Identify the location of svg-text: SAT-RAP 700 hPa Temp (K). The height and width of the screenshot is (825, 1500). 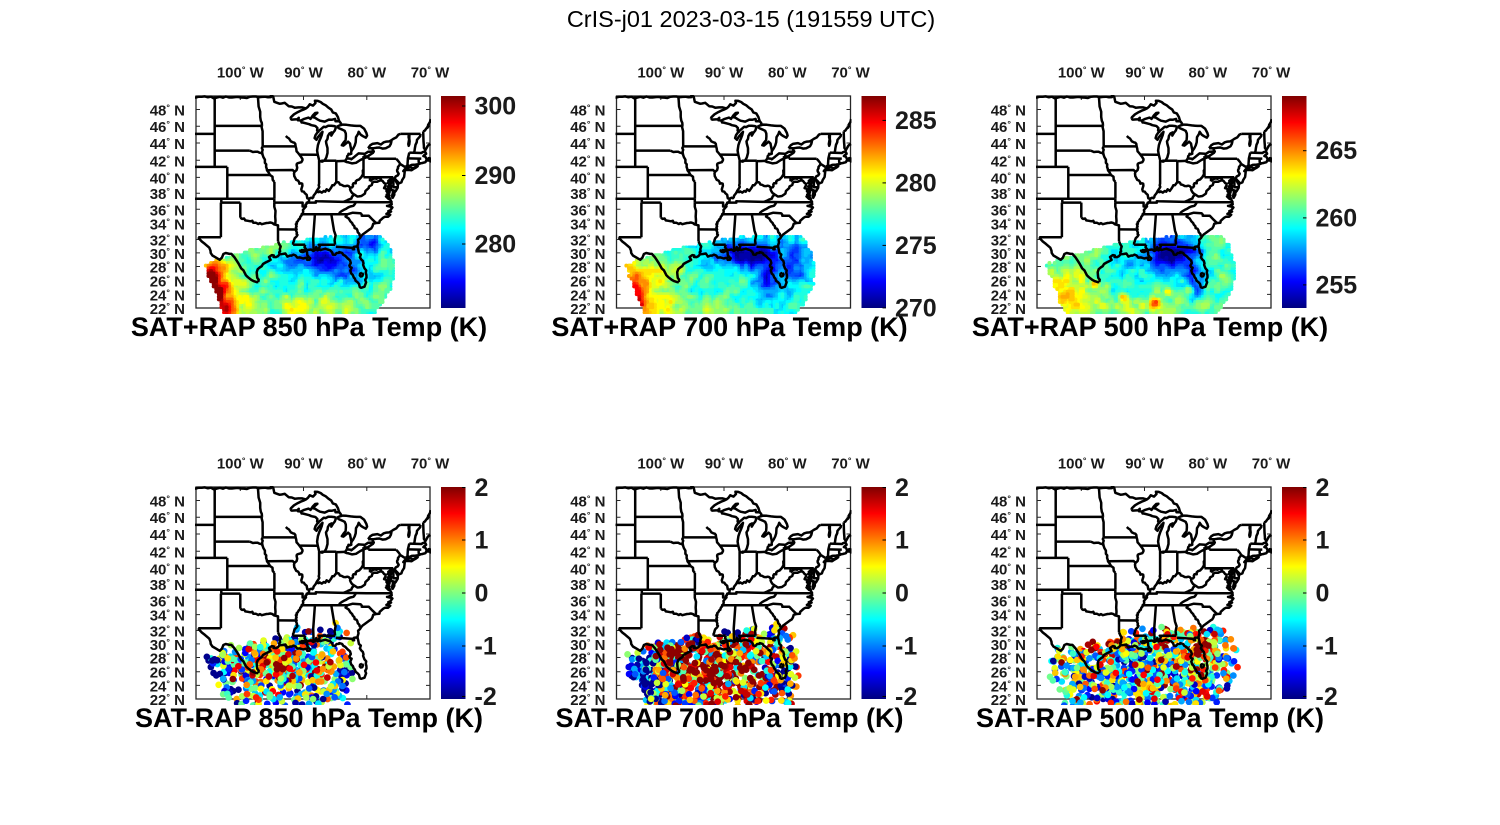
(729, 718).